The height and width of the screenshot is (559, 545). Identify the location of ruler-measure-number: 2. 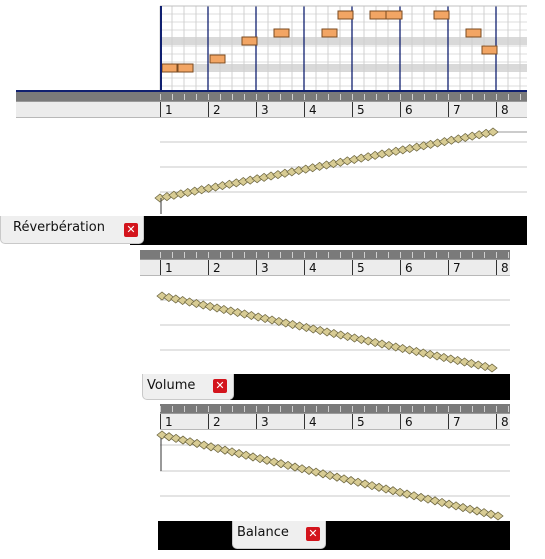
(217, 110).